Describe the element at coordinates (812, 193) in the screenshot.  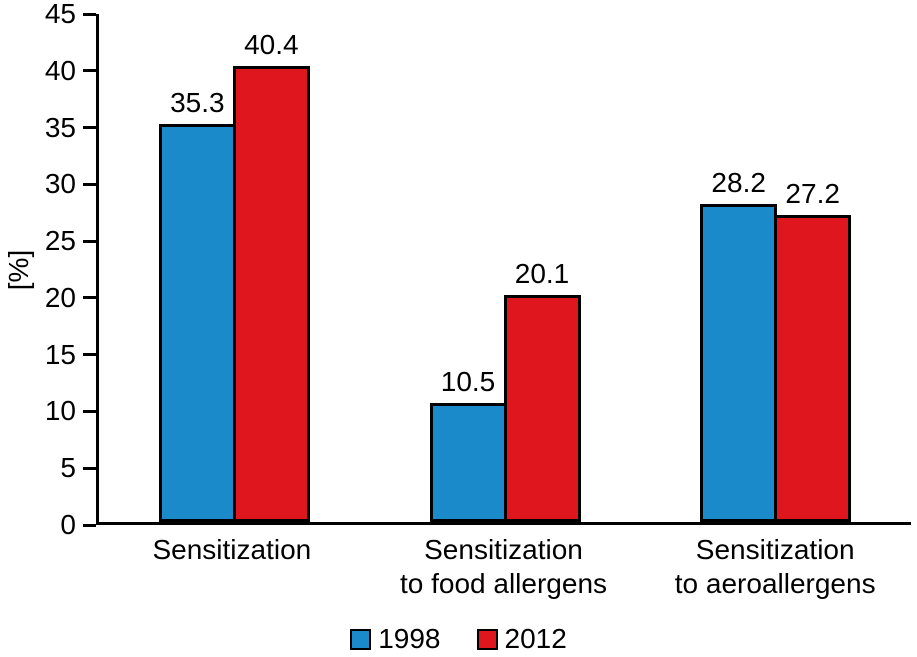
I see `bar-value-label: 27.2` at that location.